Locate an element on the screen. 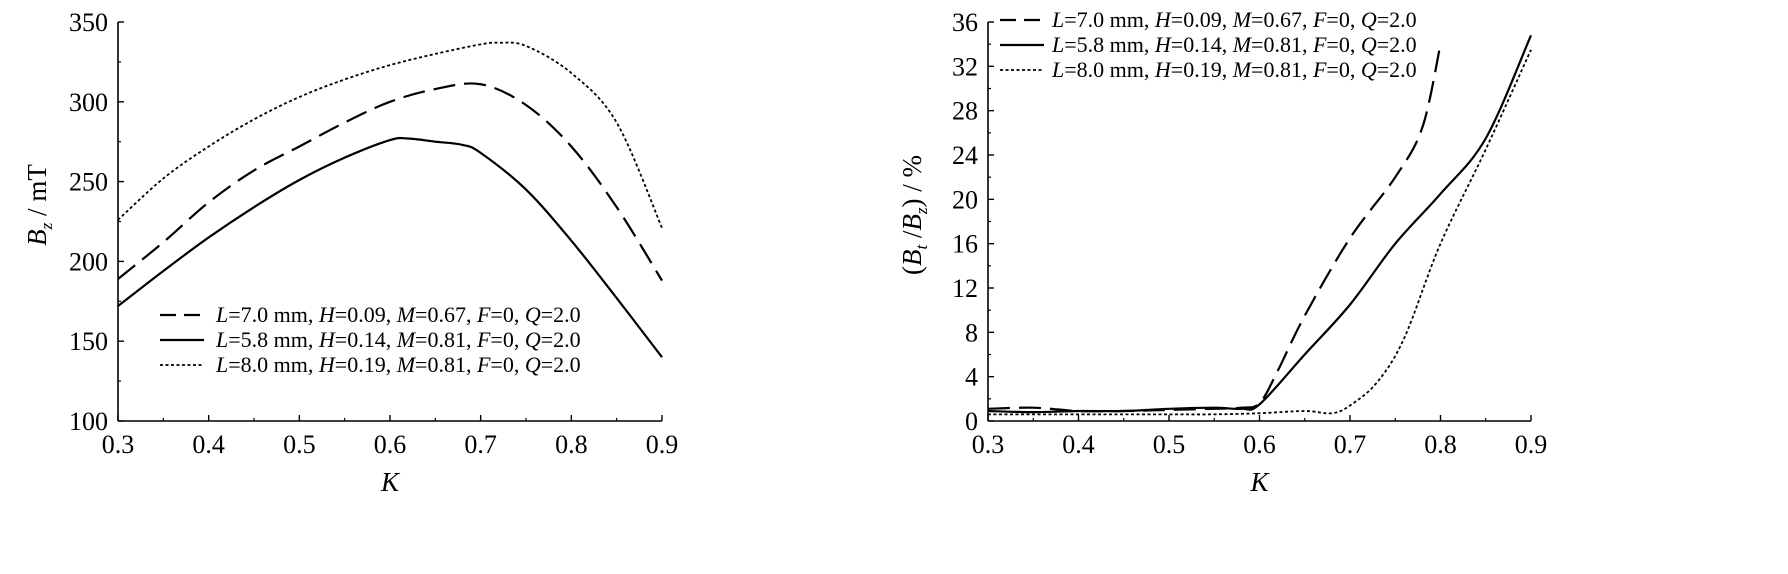  y-tick-label: 100 is located at coordinates (88, 421).